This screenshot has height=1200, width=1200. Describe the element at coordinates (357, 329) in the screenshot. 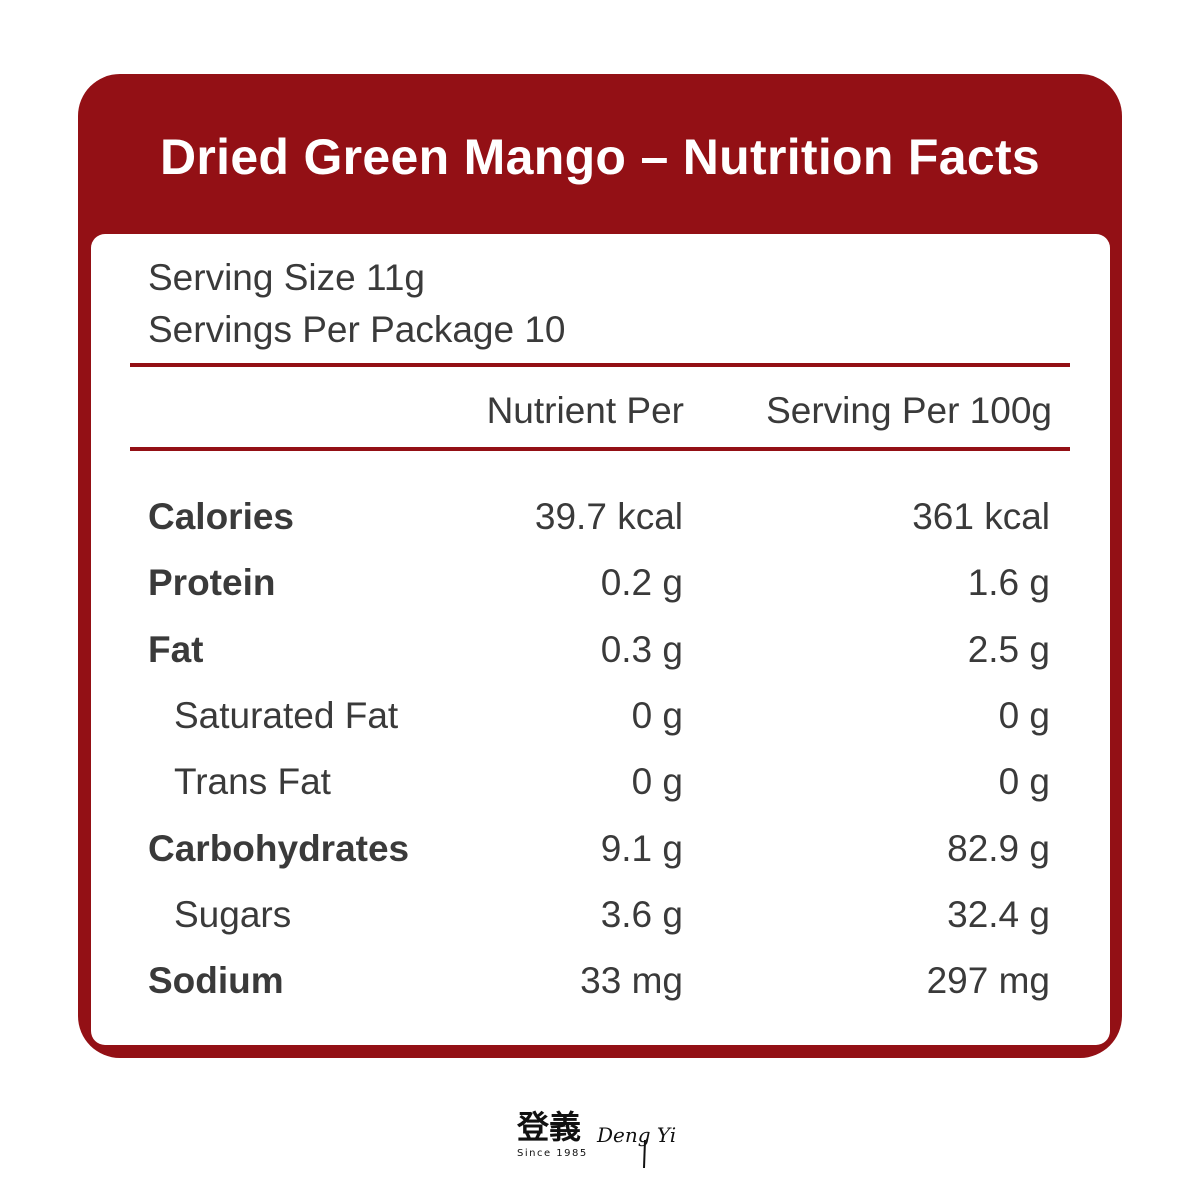

I see `servings-per-package: Servings Per Package 10` at that location.